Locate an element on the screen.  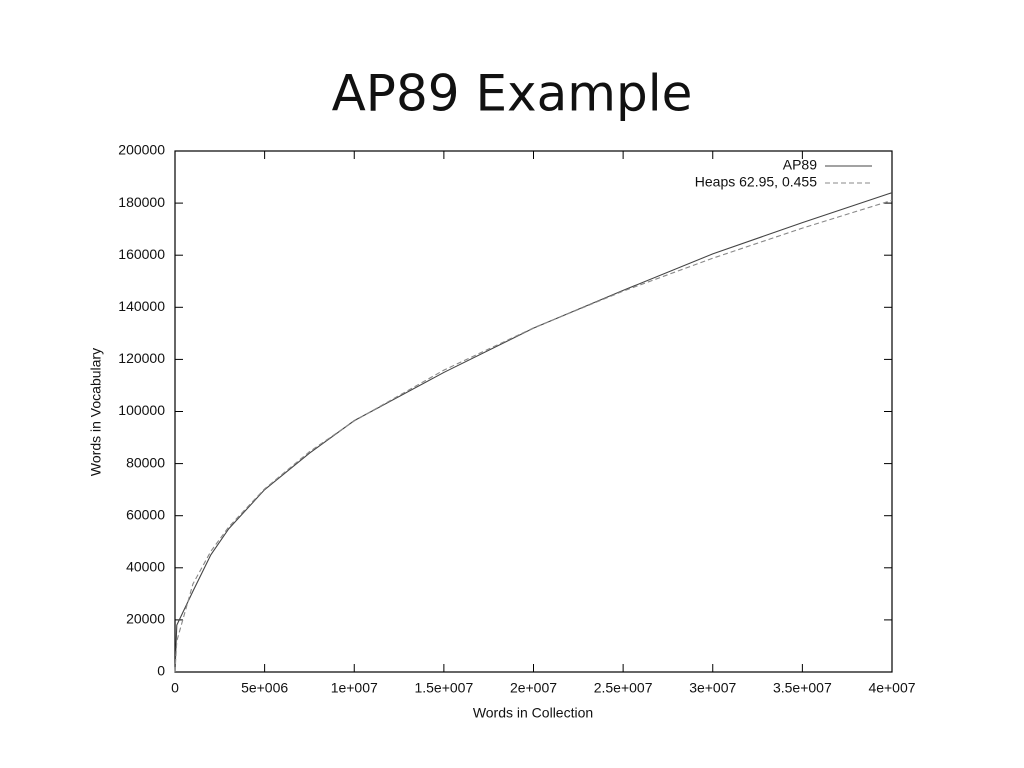
y-tick-label: 80000 is located at coordinates (145, 462).